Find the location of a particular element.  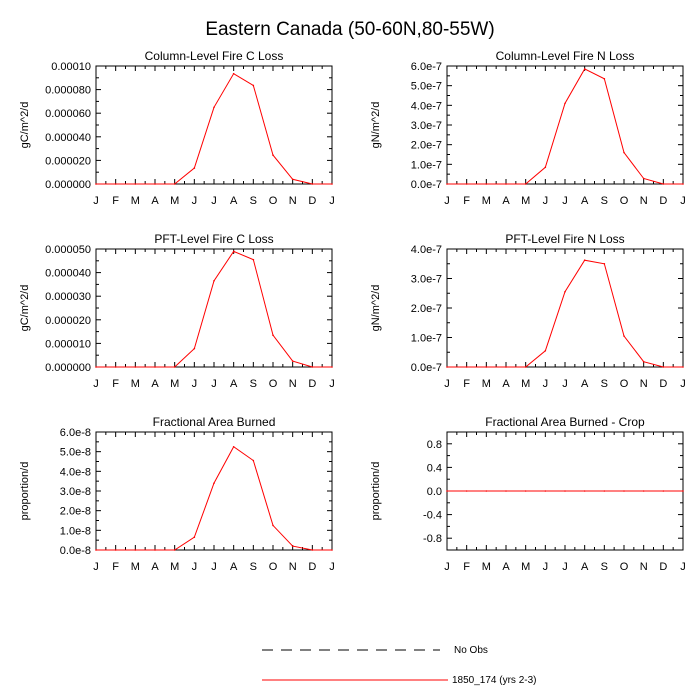

panel-1-ytick-label: 0.000080 is located at coordinates (68, 91).